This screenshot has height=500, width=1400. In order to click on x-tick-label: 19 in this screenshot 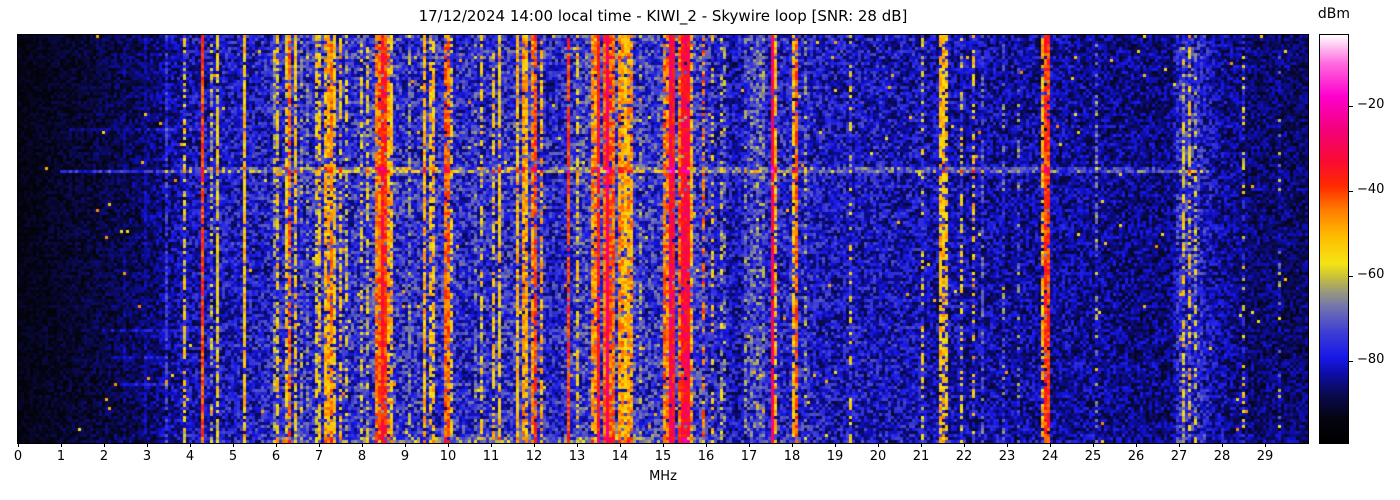, I will do `click(835, 456)`.